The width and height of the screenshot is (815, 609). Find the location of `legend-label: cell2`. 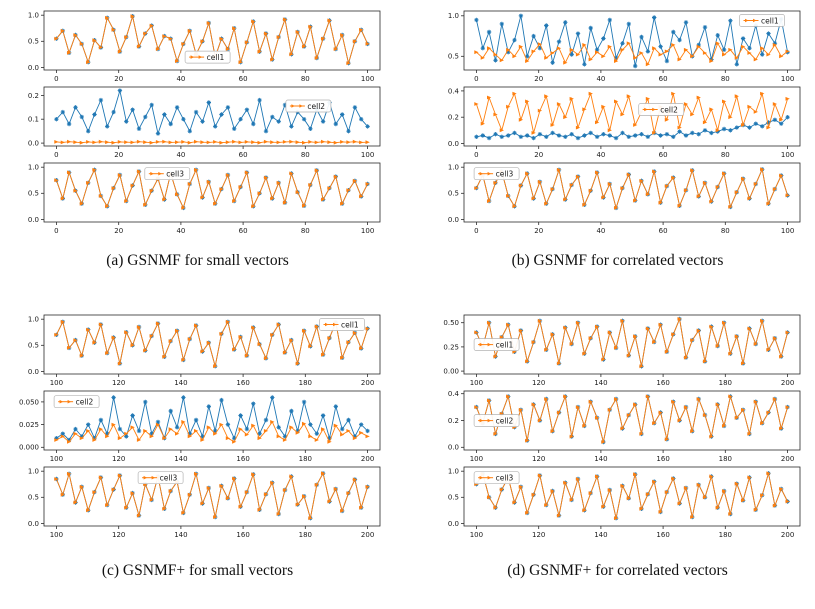

legend-label: cell2 is located at coordinates (669, 110).